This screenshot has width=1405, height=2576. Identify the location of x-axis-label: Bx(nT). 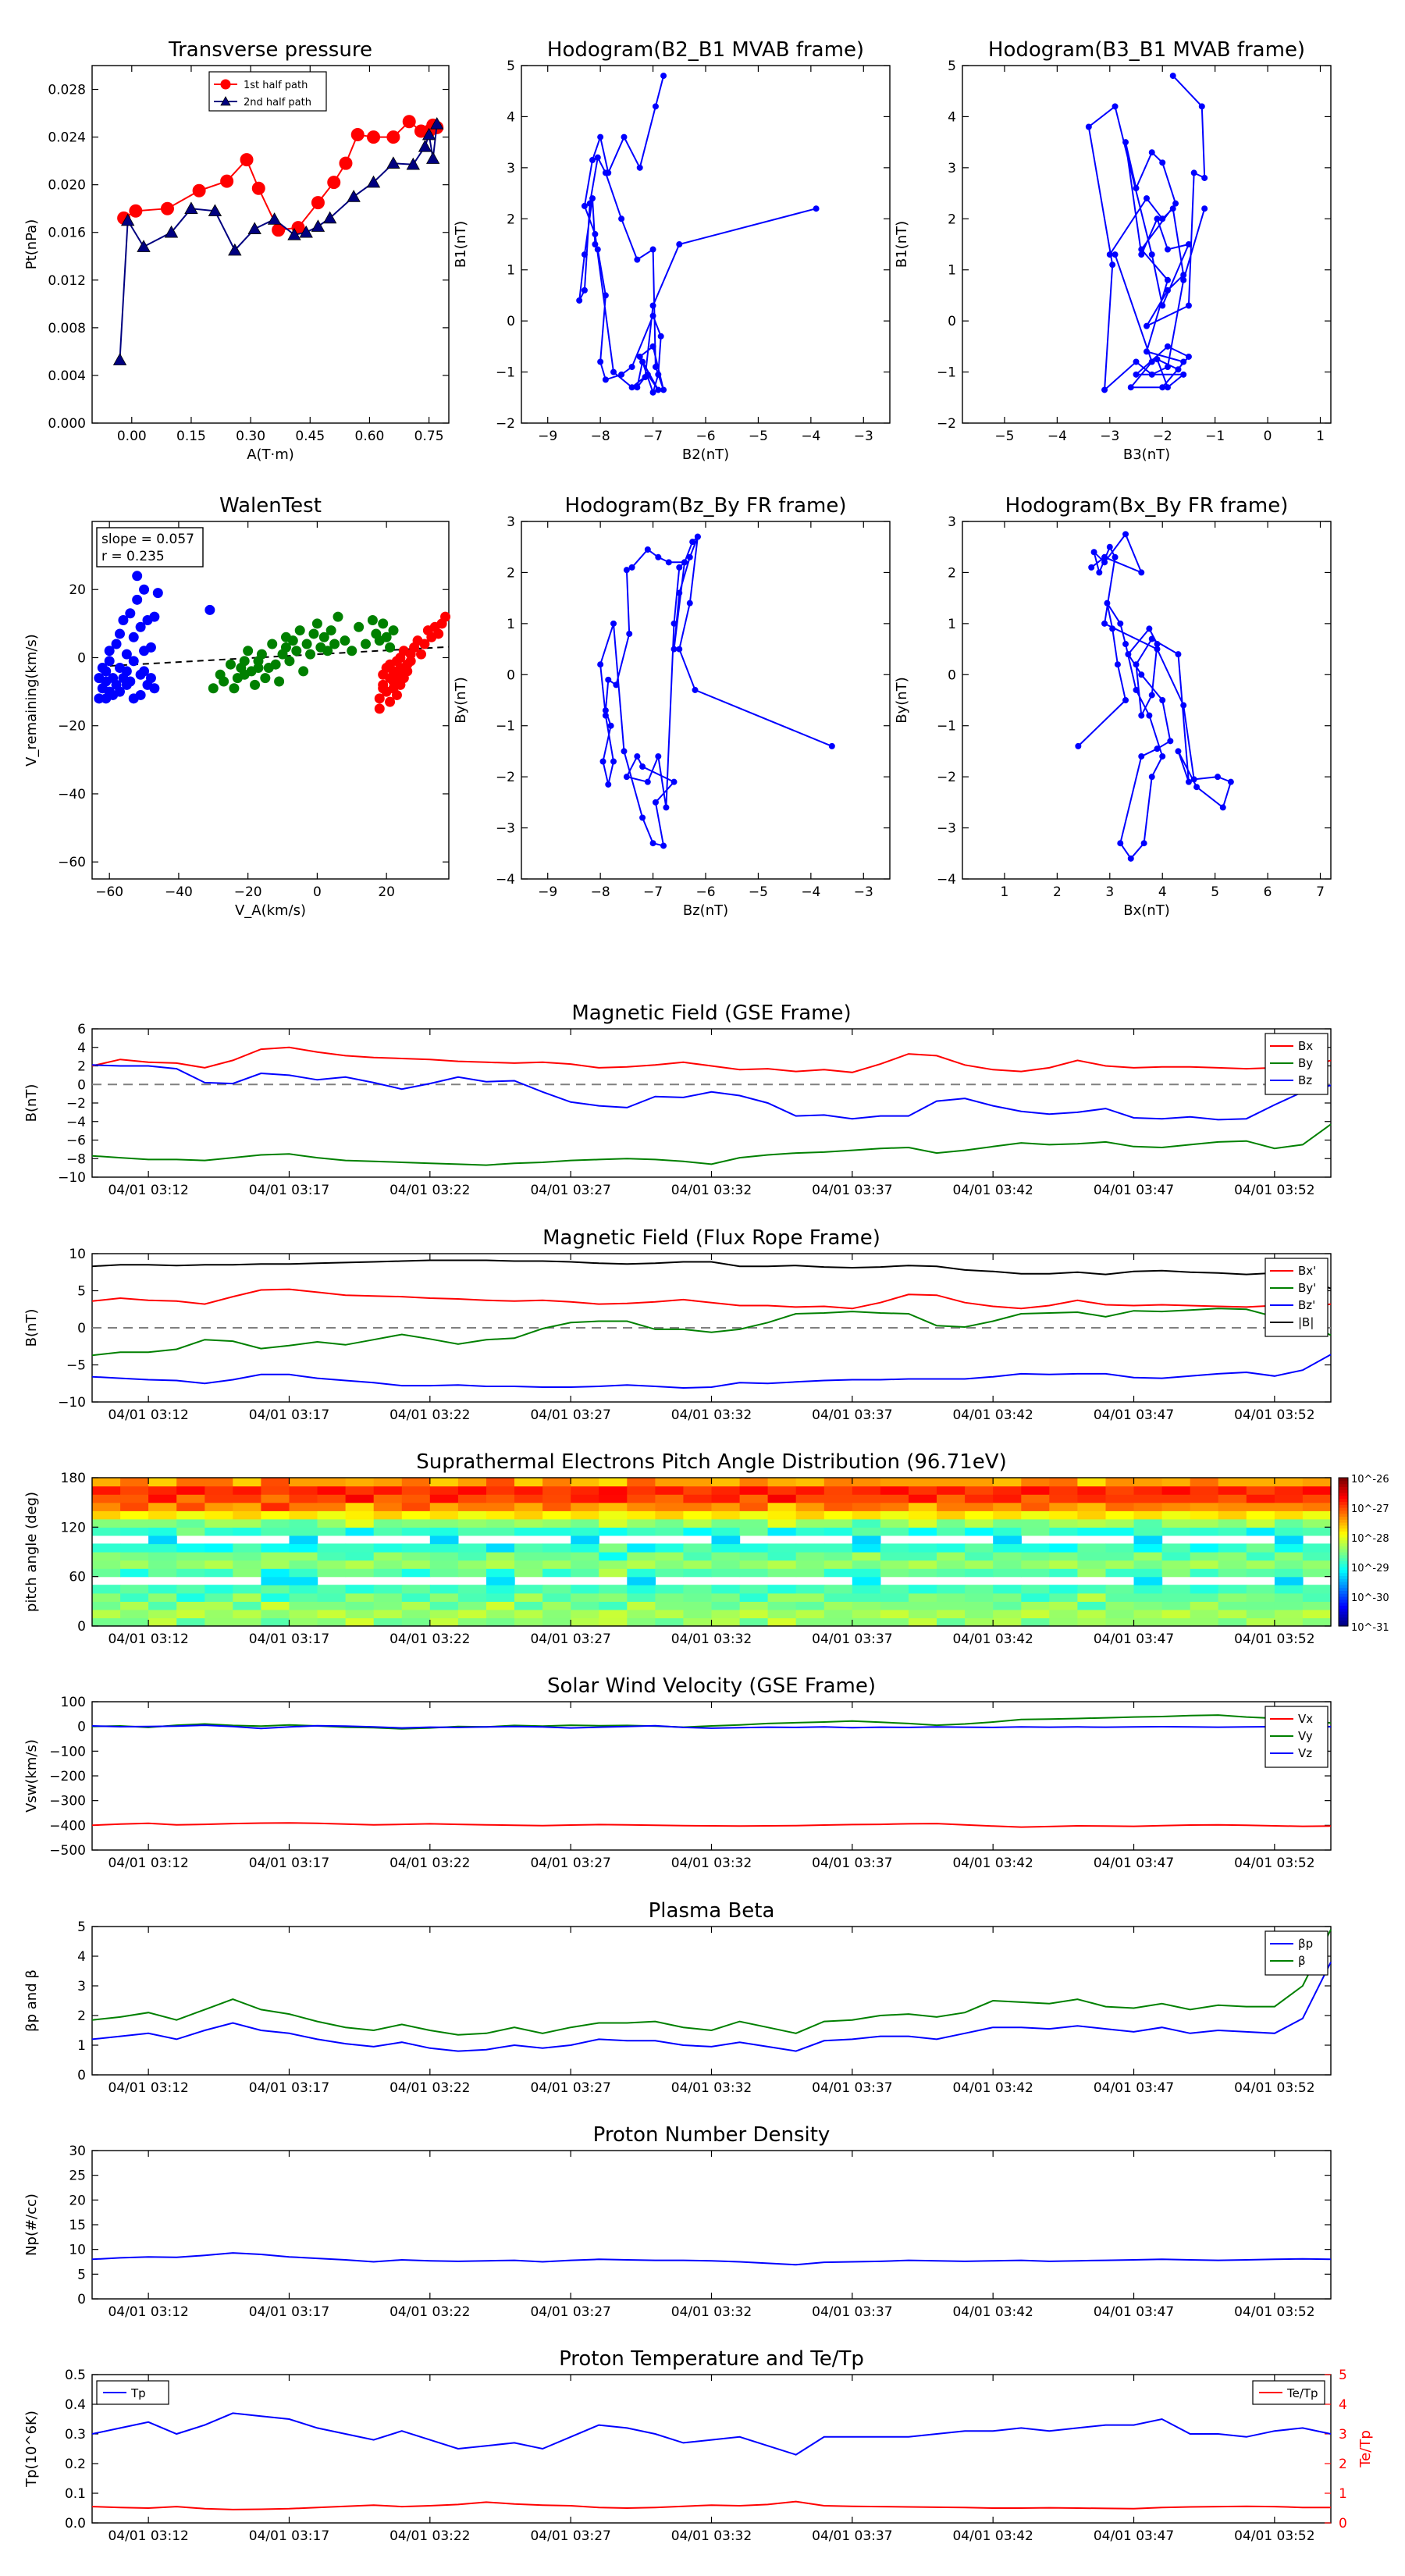
(1146, 910).